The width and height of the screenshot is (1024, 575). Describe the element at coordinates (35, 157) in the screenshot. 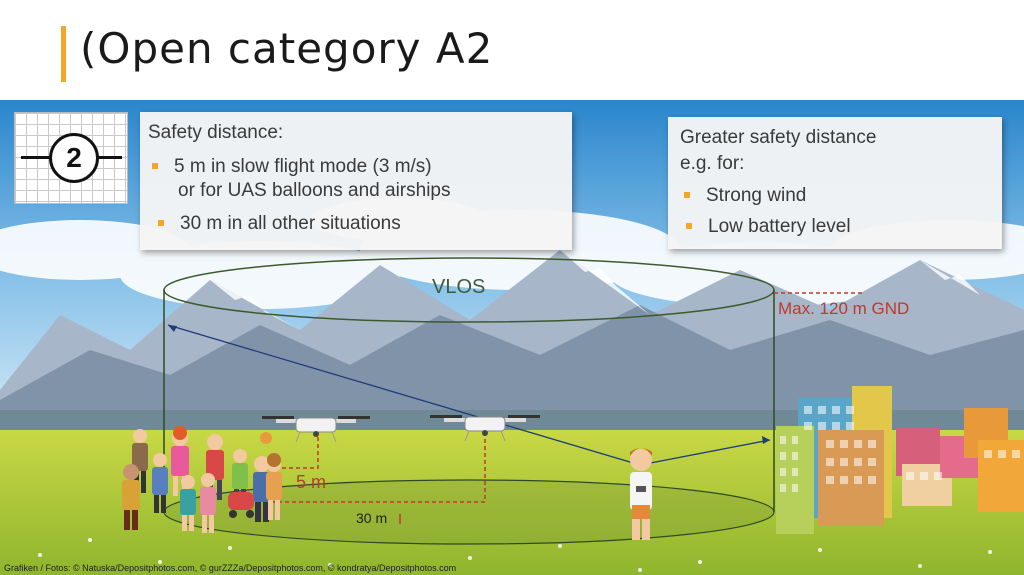

I see `badge-line-left` at that location.